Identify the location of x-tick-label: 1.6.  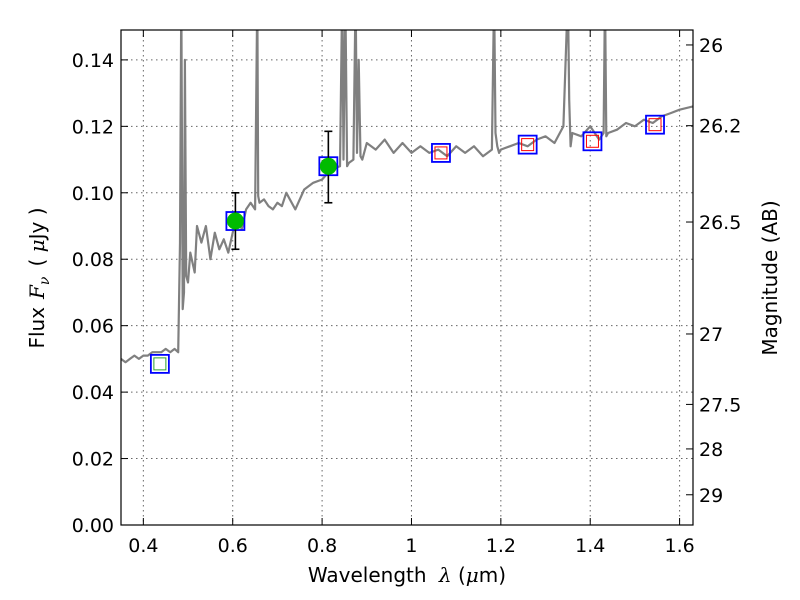
(679, 546).